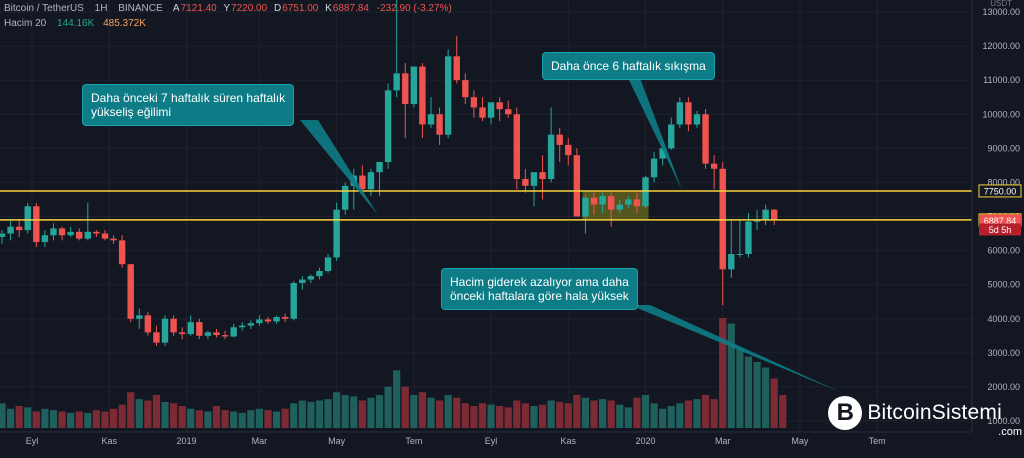  Describe the element at coordinates (186, 441) in the screenshot. I see `time-tick-label: 2019` at that location.